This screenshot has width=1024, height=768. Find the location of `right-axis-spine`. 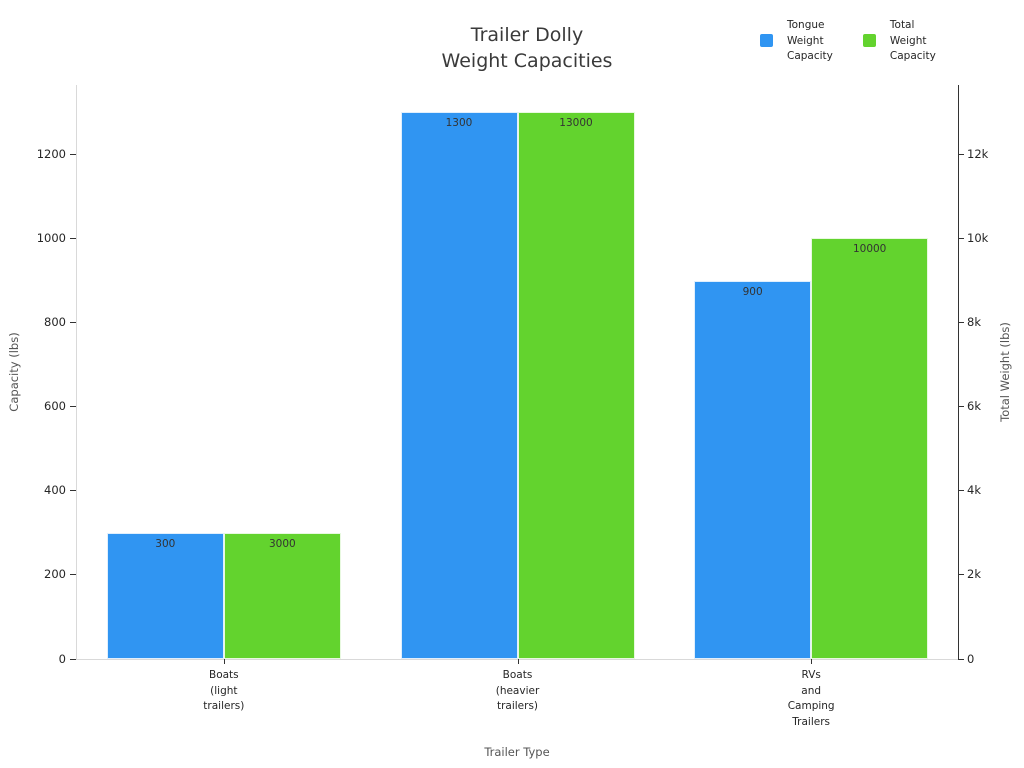

right-axis-spine is located at coordinates (958, 372).